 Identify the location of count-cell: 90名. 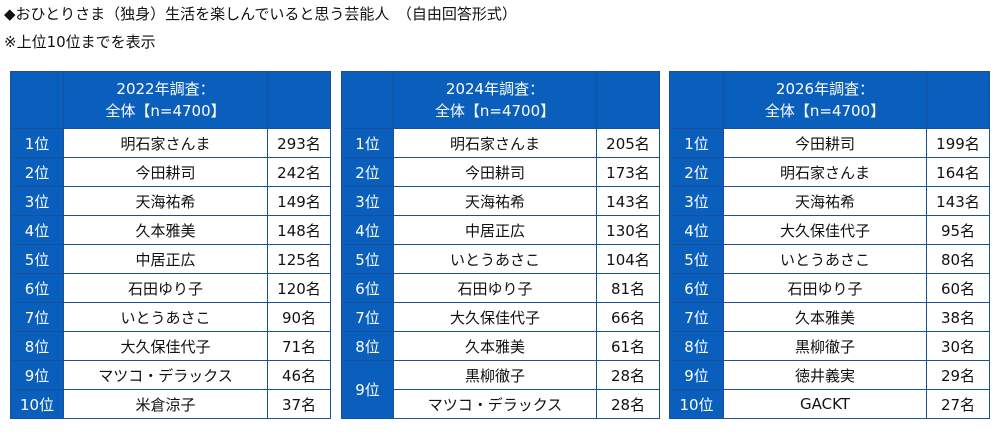
(299, 317).